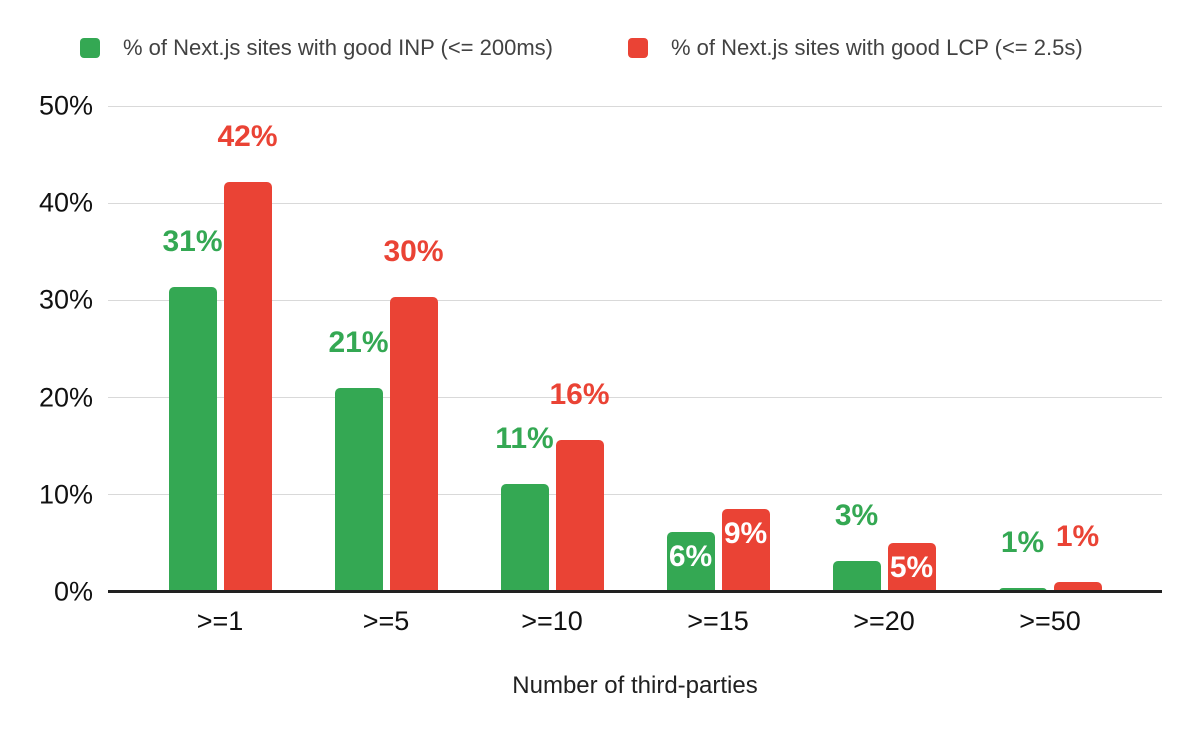  Describe the element at coordinates (635, 398) in the screenshot. I see `gridline-20%` at that location.